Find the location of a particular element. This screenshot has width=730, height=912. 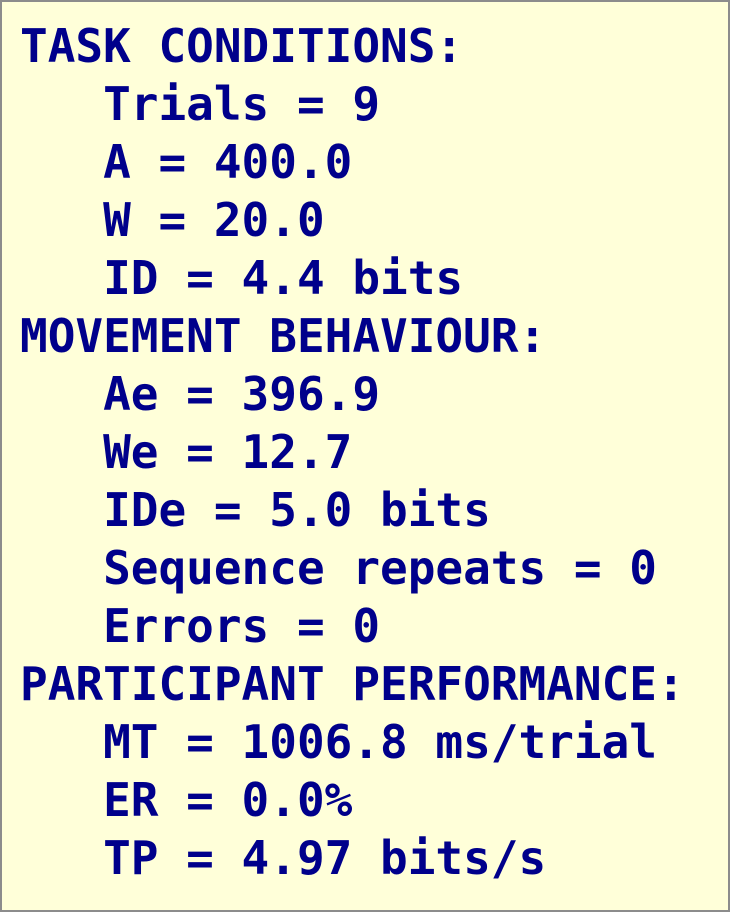

result-line: Ae = 396.9 is located at coordinates (242, 394).